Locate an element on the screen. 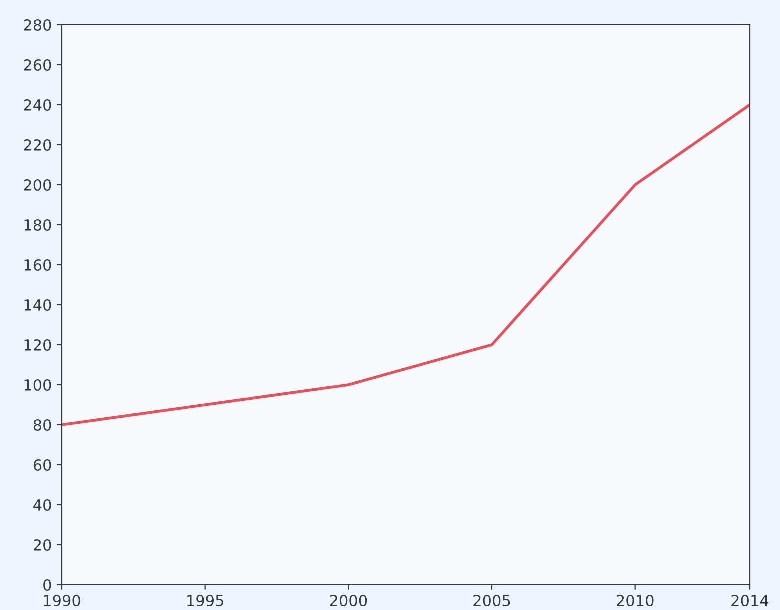 Image resolution: width=780 pixels, height=610 pixels. y-tick-label: 260 is located at coordinates (38, 65).